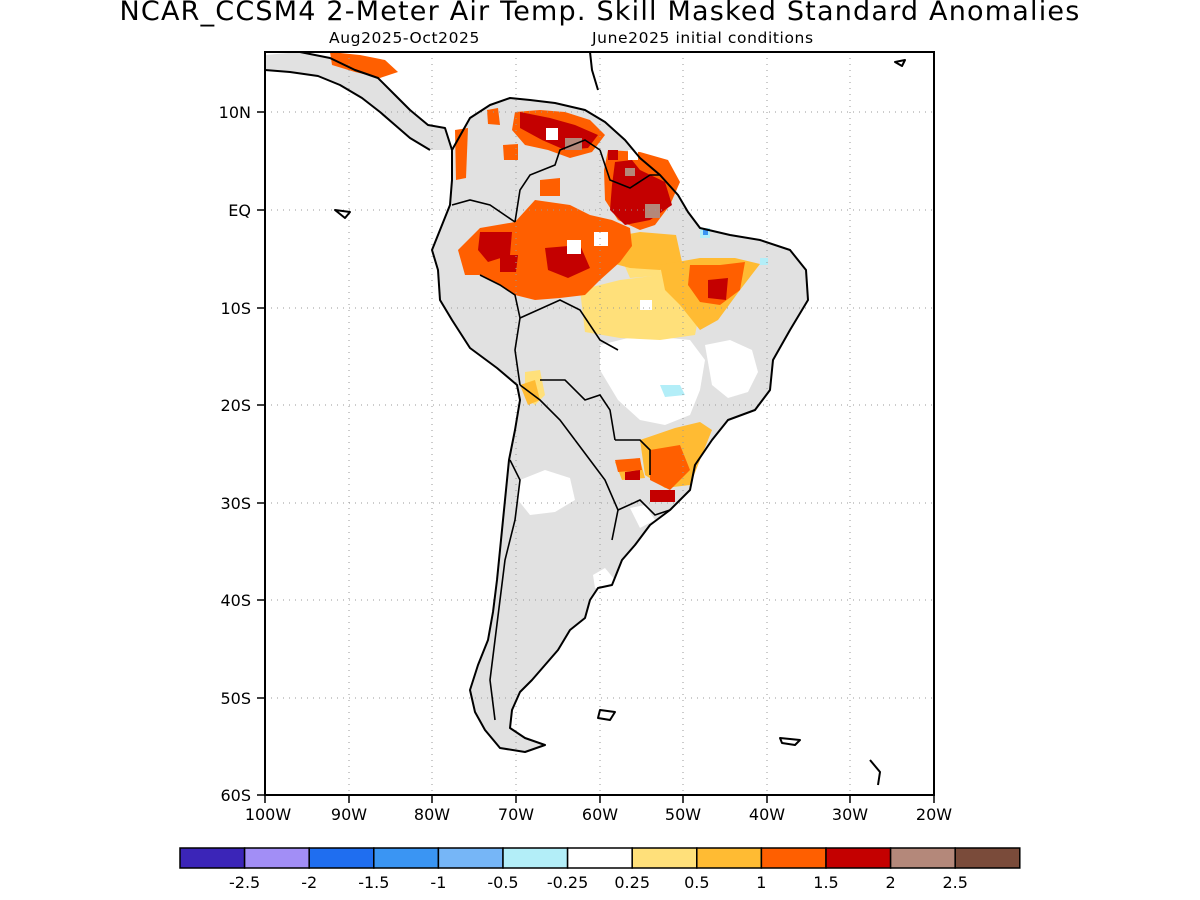  What do you see at coordinates (825, 882) in the screenshot?
I see `colorbar-label: 1.5` at bounding box center [825, 882].